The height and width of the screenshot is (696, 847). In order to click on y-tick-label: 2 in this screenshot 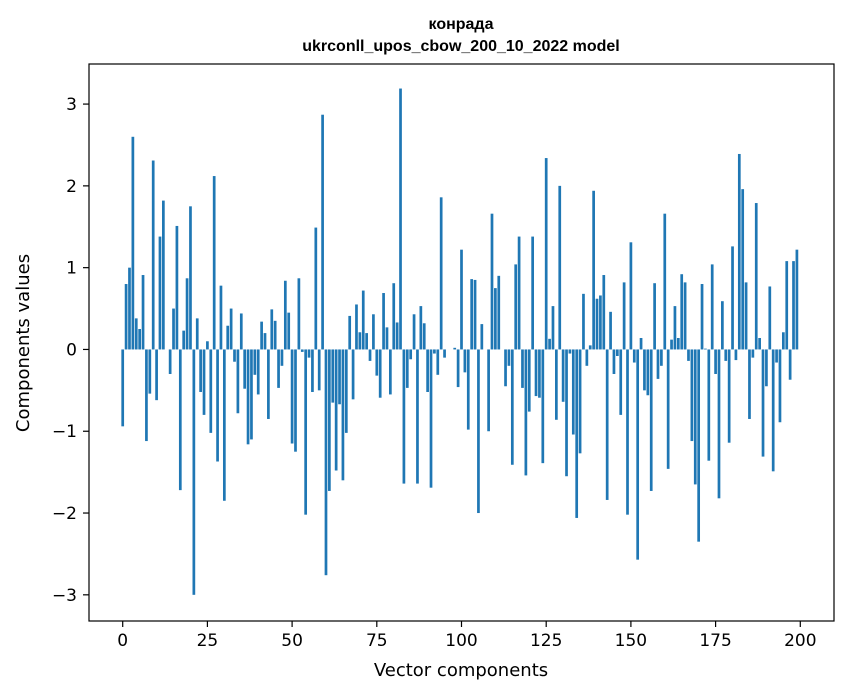, I will do `click(71, 187)`.